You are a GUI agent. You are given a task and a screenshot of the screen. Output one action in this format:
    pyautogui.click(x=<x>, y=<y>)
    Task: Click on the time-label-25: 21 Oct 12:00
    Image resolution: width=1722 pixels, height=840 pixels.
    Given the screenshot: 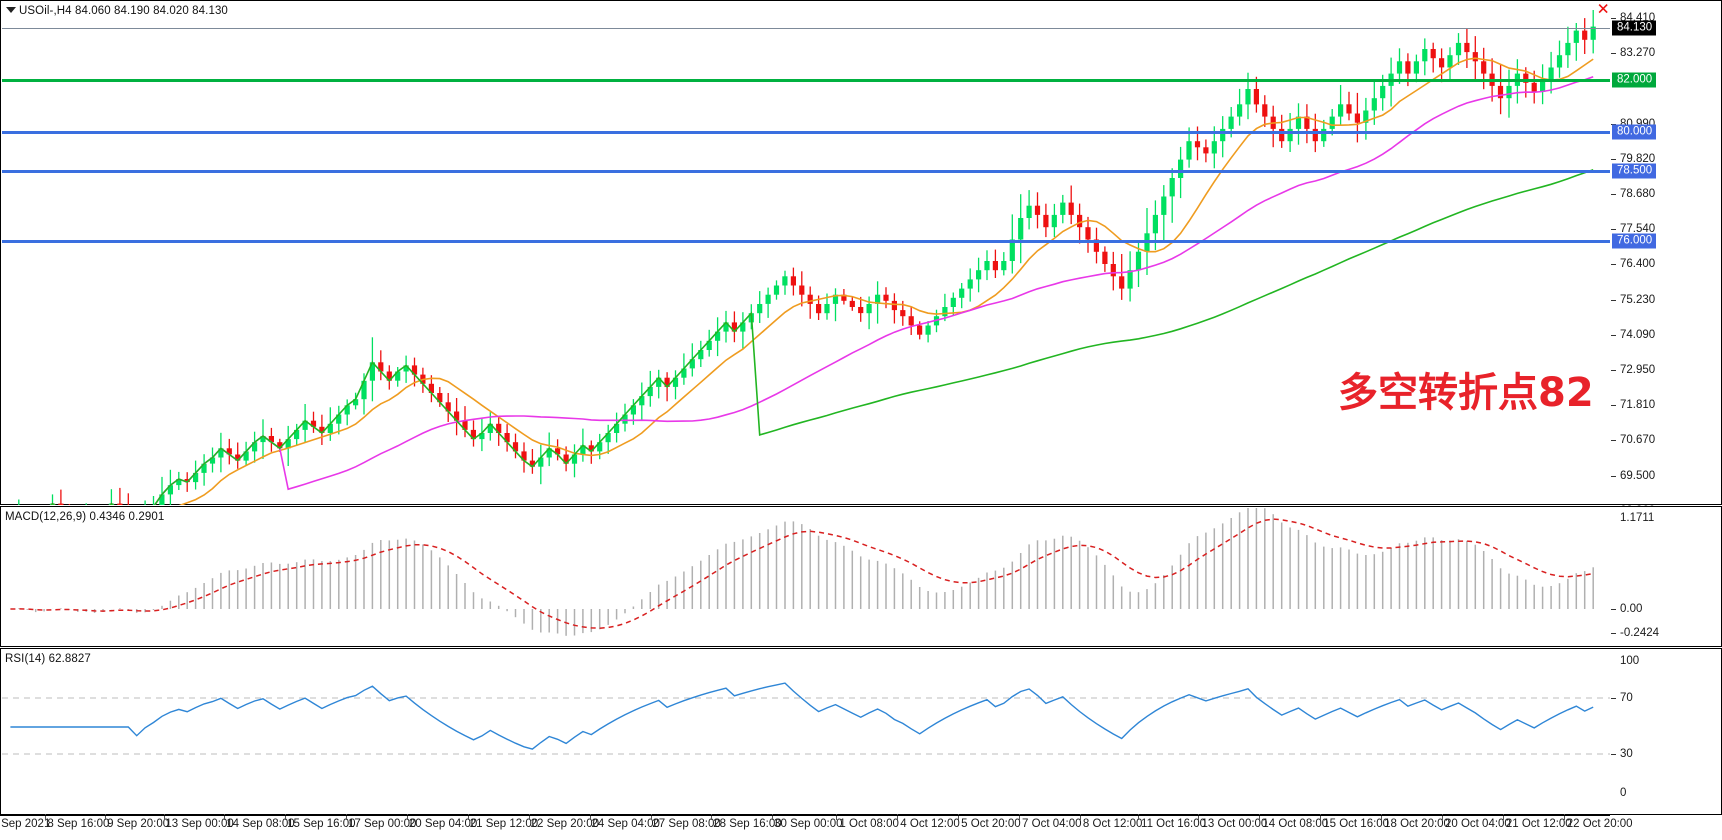 What is the action you would take?
    pyautogui.click(x=1538, y=824)
    